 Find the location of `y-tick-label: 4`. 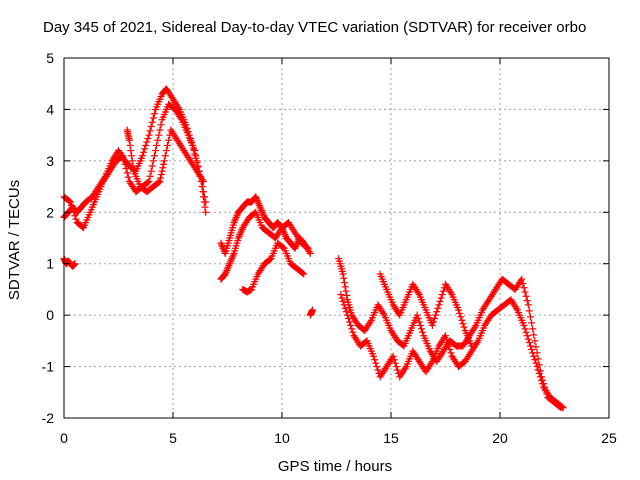

y-tick-label: 4 is located at coordinates (50, 109).